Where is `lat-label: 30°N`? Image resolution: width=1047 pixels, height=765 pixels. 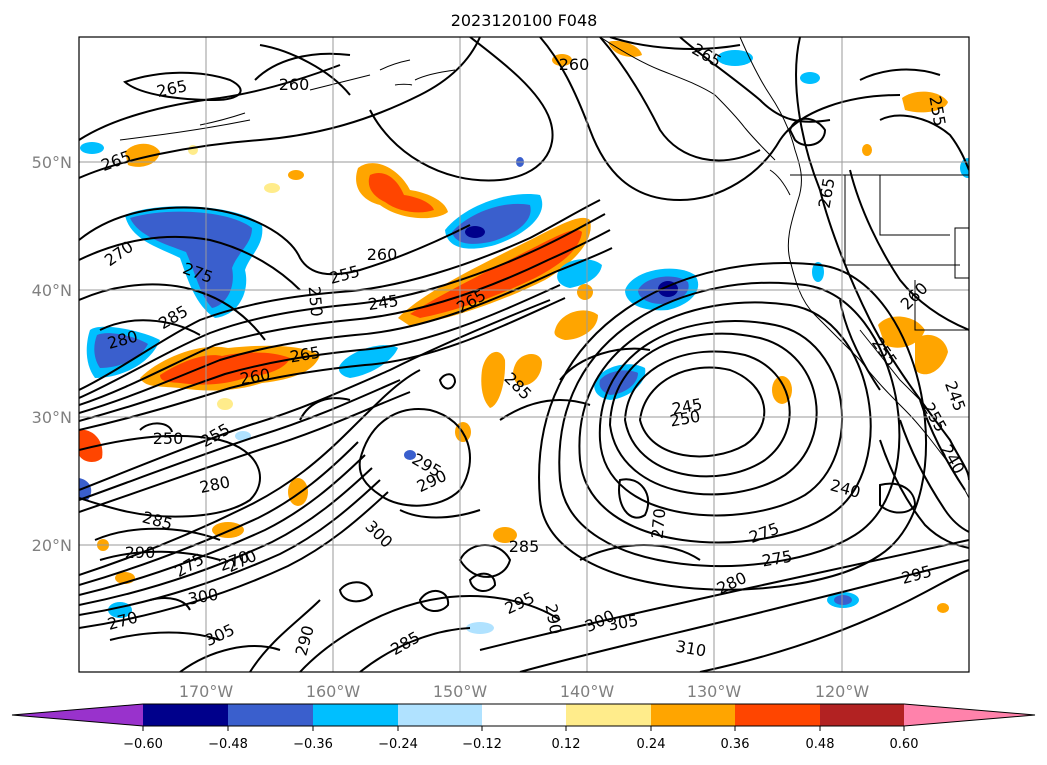 lat-label: 30°N is located at coordinates (52, 417).